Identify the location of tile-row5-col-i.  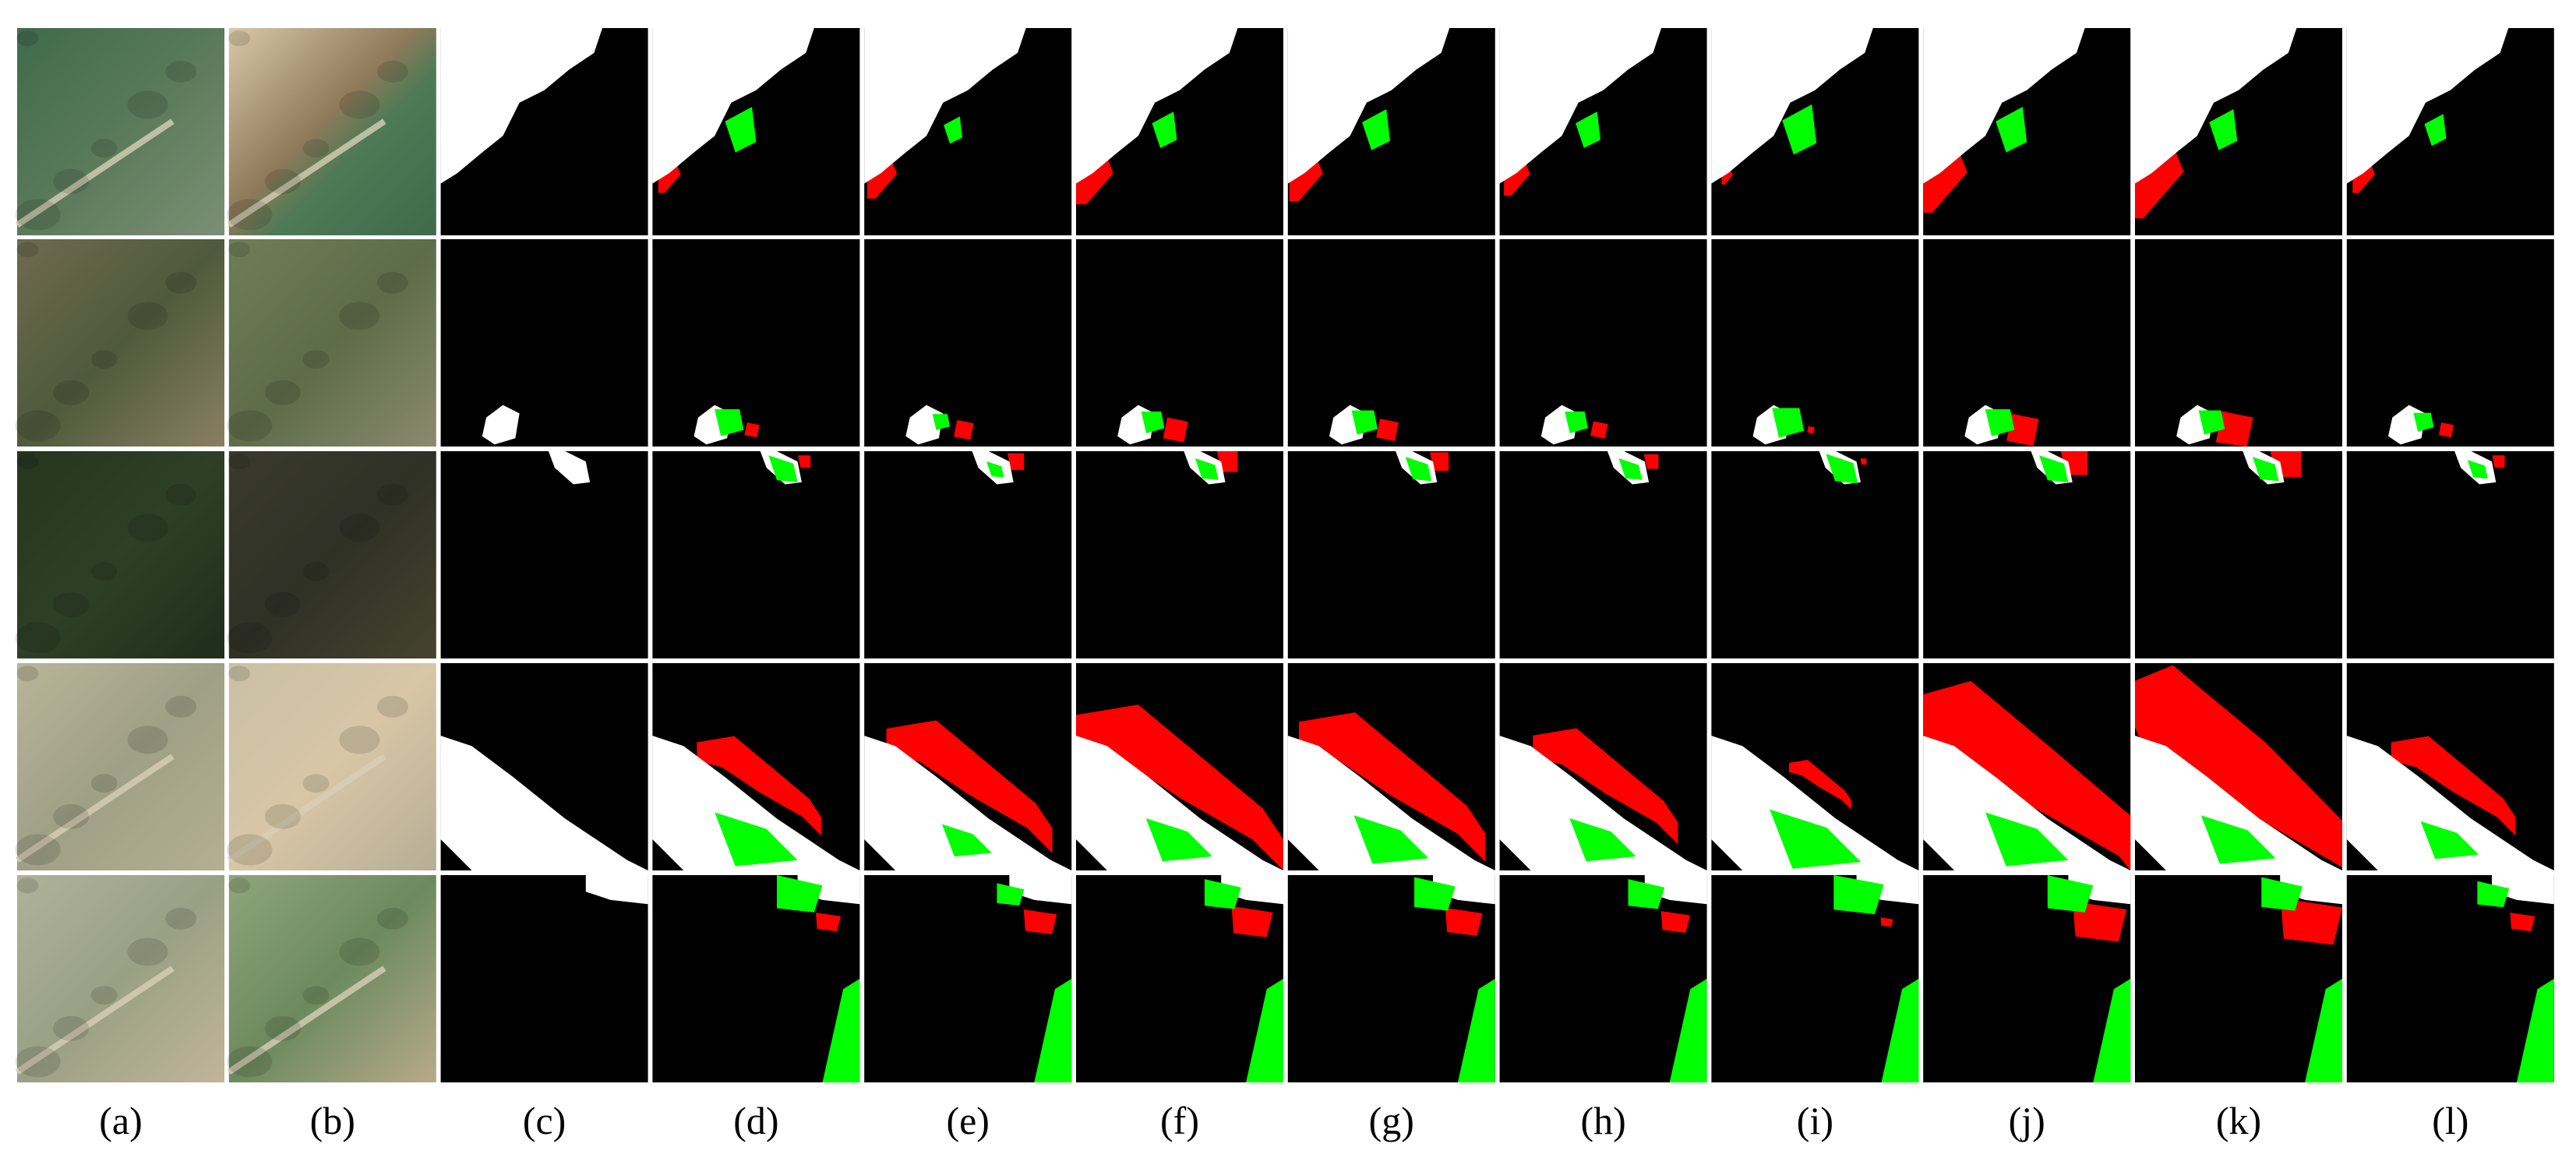
(1815, 978).